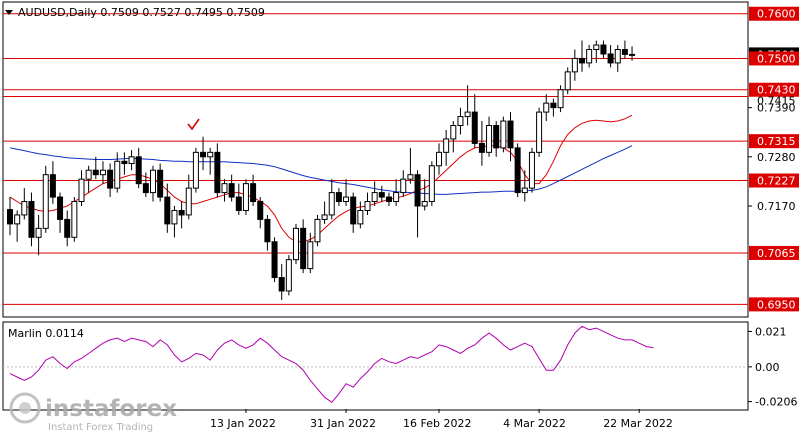  I want to click on time-tick-label: 31 Jan 2022, so click(343, 423).